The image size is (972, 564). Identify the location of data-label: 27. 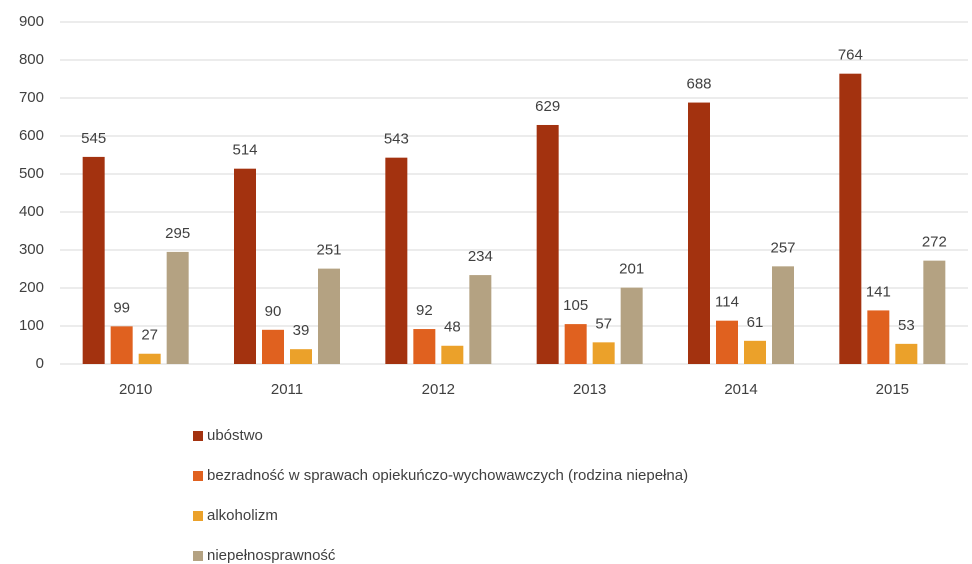
(149, 335).